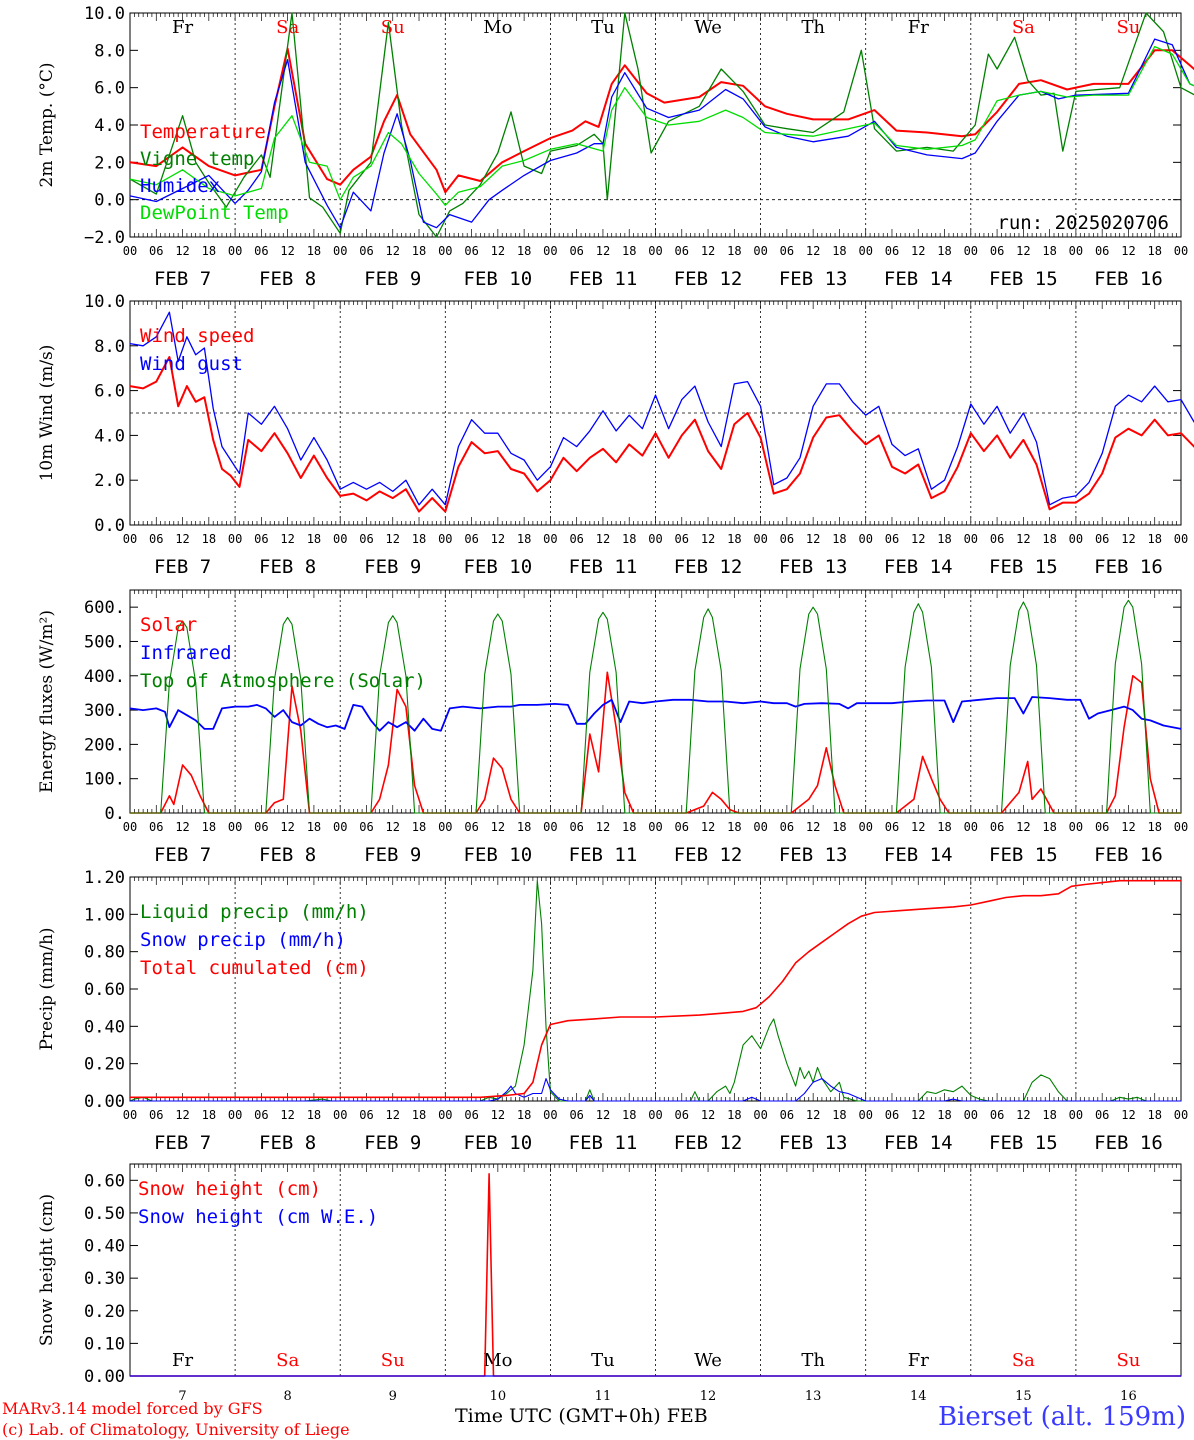 The height and width of the screenshot is (1440, 1194). Describe the element at coordinates (47, 124) in the screenshot. I see `y-axis-label: 2m Temp. (°C)` at that location.